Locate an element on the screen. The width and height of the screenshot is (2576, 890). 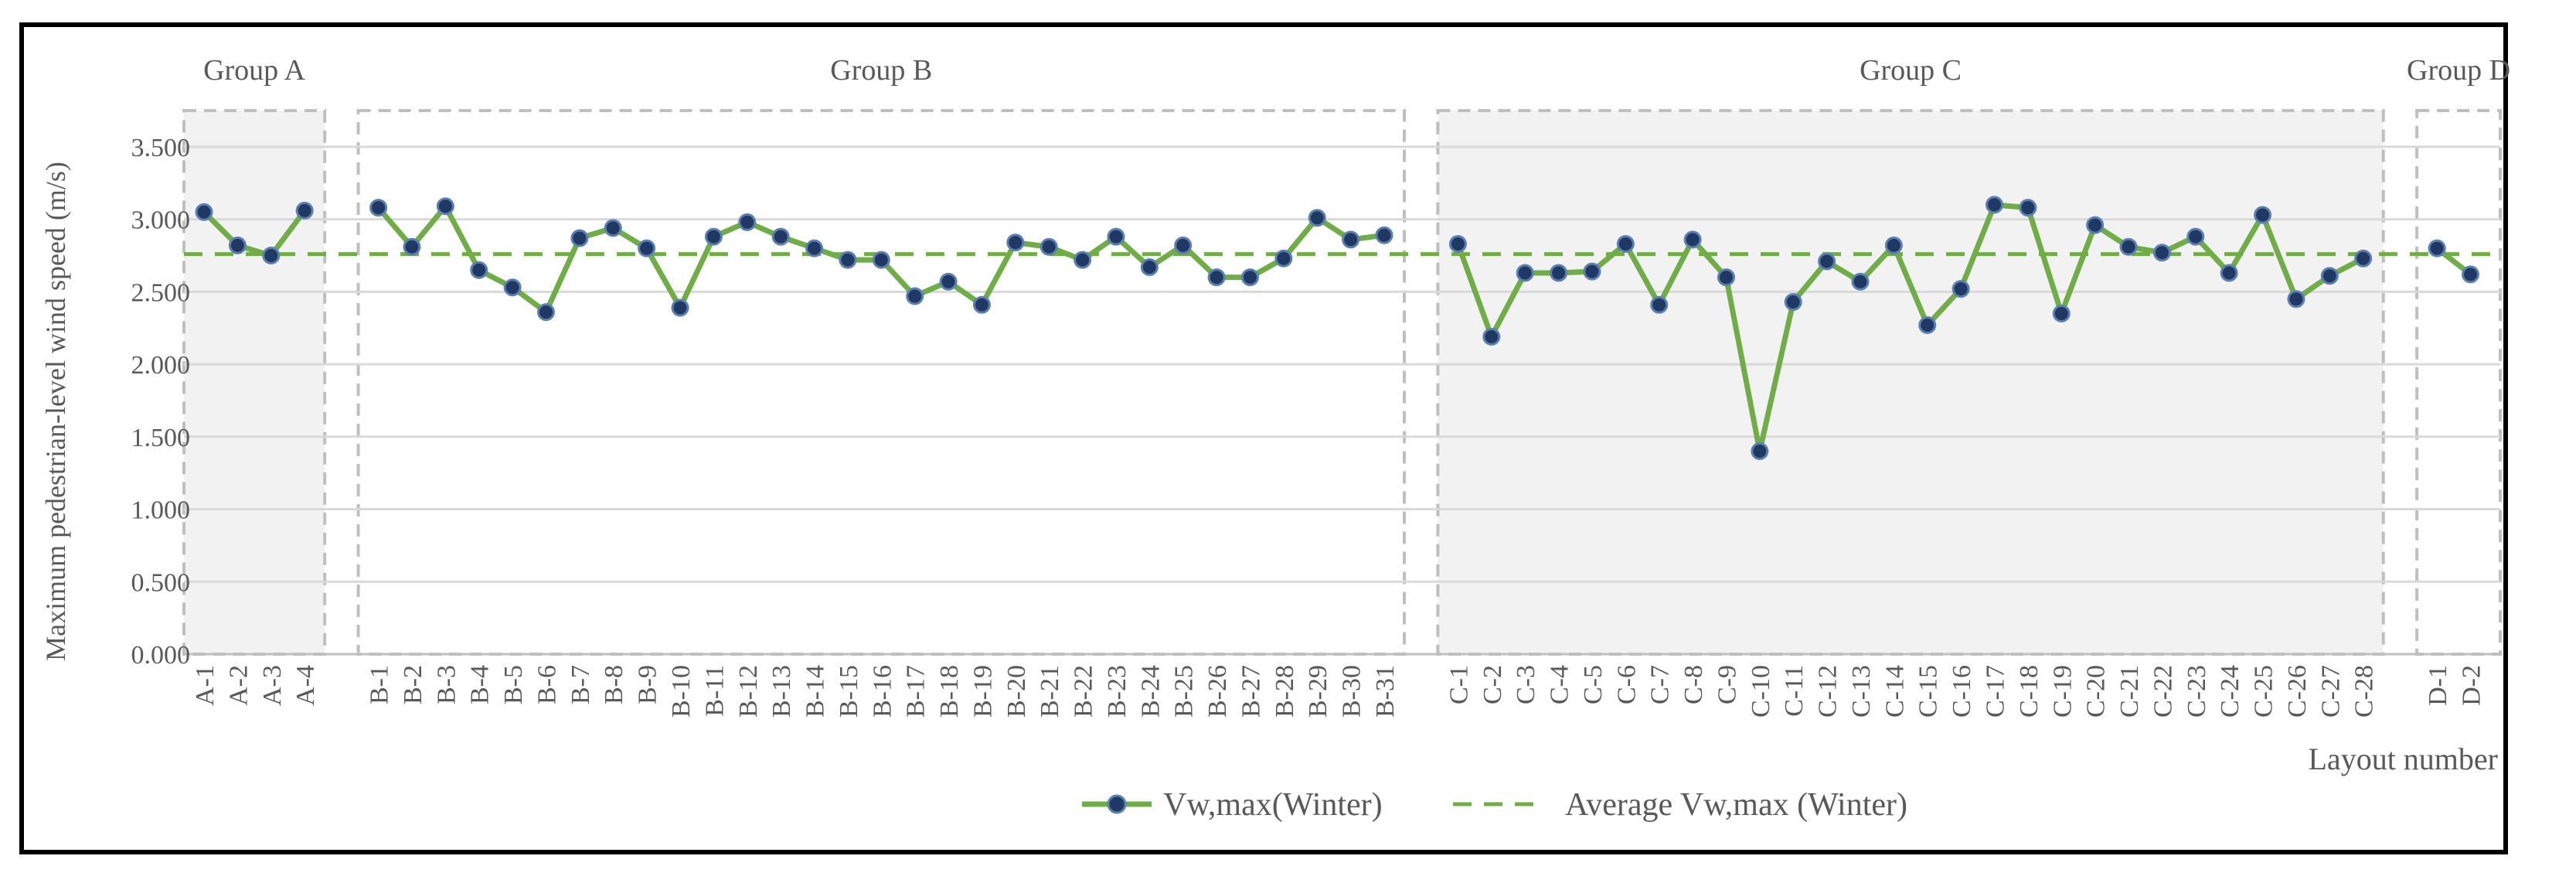
x-tick-label: B-5 is located at coordinates (513, 684).